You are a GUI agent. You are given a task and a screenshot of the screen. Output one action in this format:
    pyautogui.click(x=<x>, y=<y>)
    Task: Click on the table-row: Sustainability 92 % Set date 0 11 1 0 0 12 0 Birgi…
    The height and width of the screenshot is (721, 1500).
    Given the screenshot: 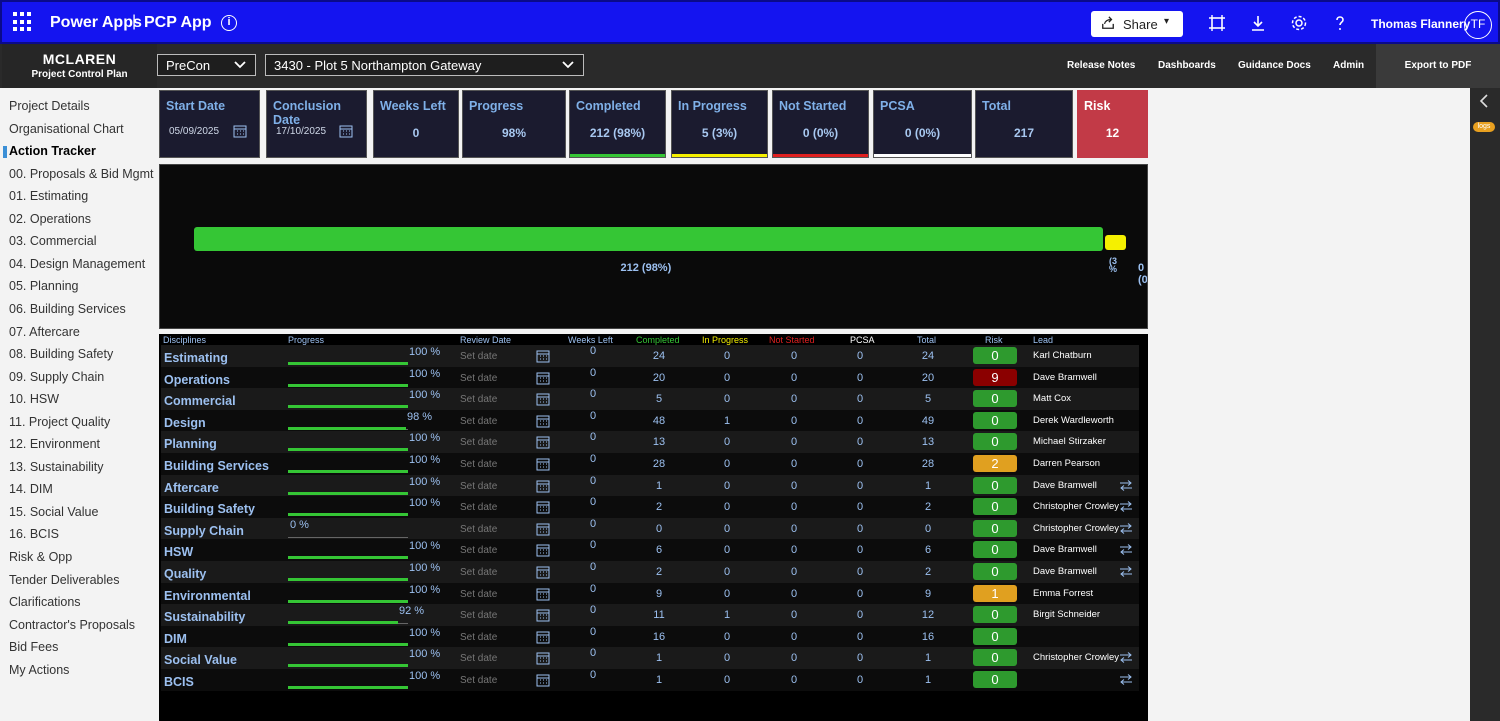 What is the action you would take?
    pyautogui.click(x=650, y=615)
    